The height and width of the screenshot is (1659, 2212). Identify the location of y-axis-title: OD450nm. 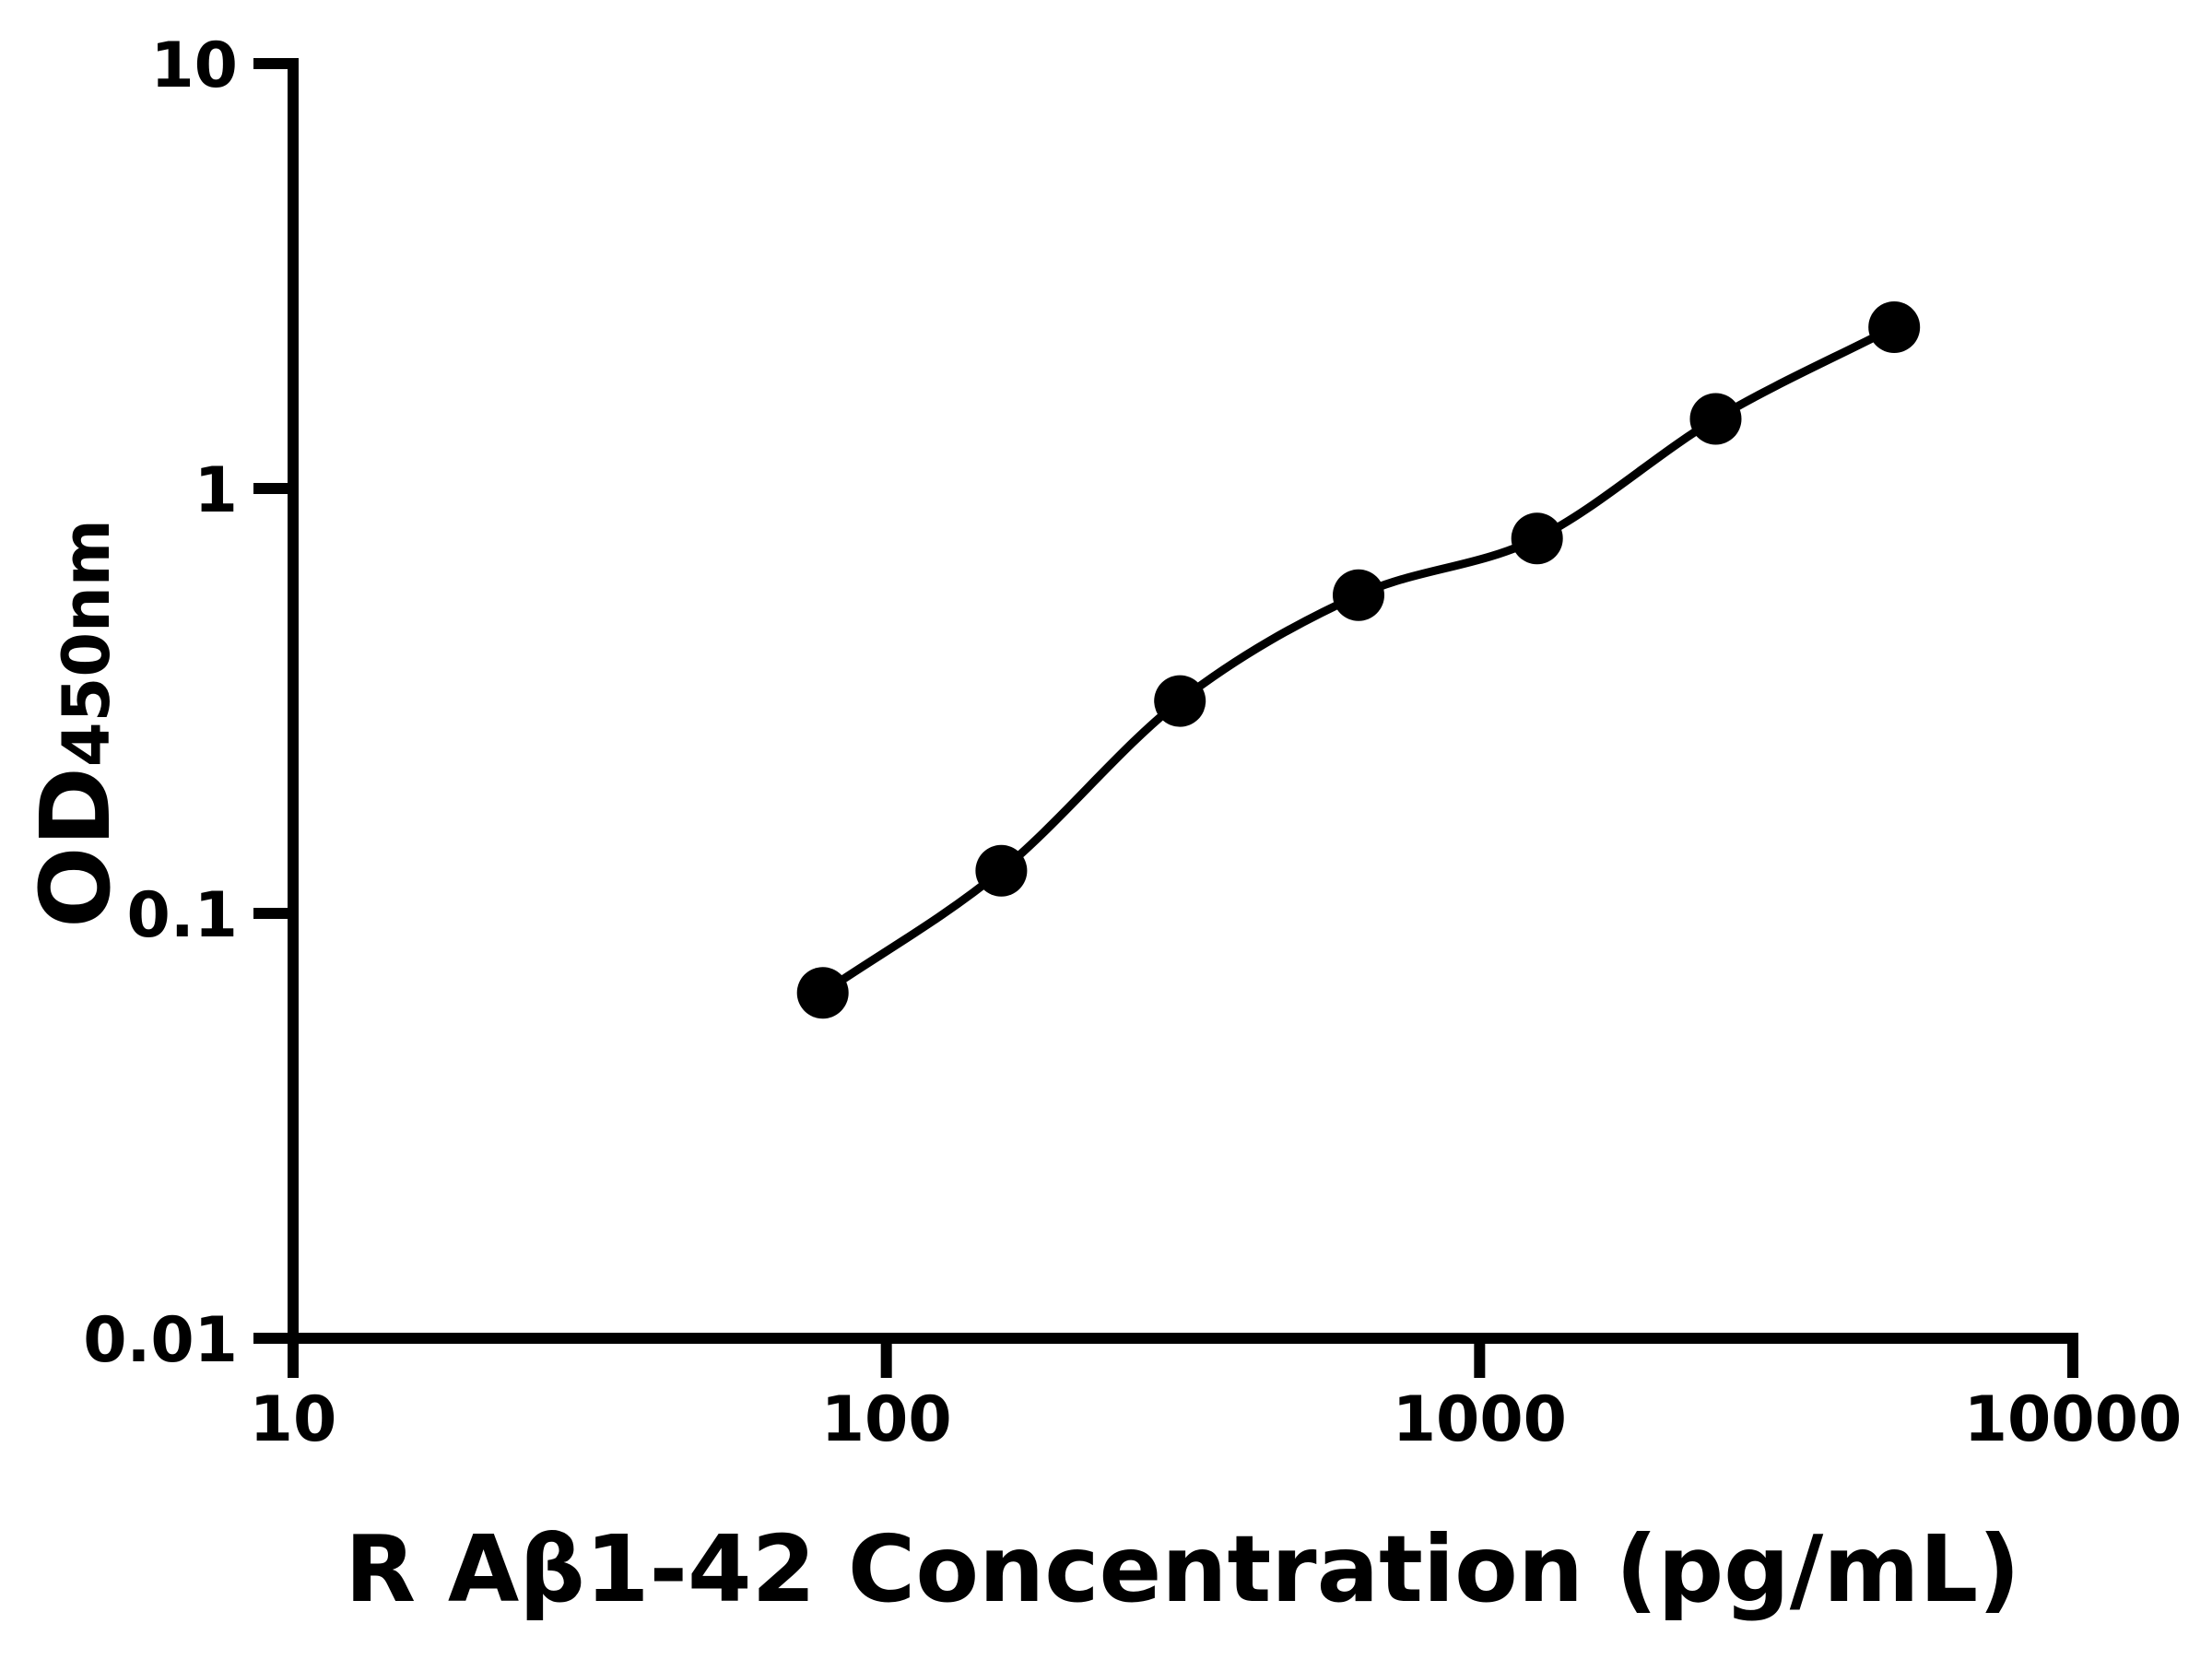
(75, 723).